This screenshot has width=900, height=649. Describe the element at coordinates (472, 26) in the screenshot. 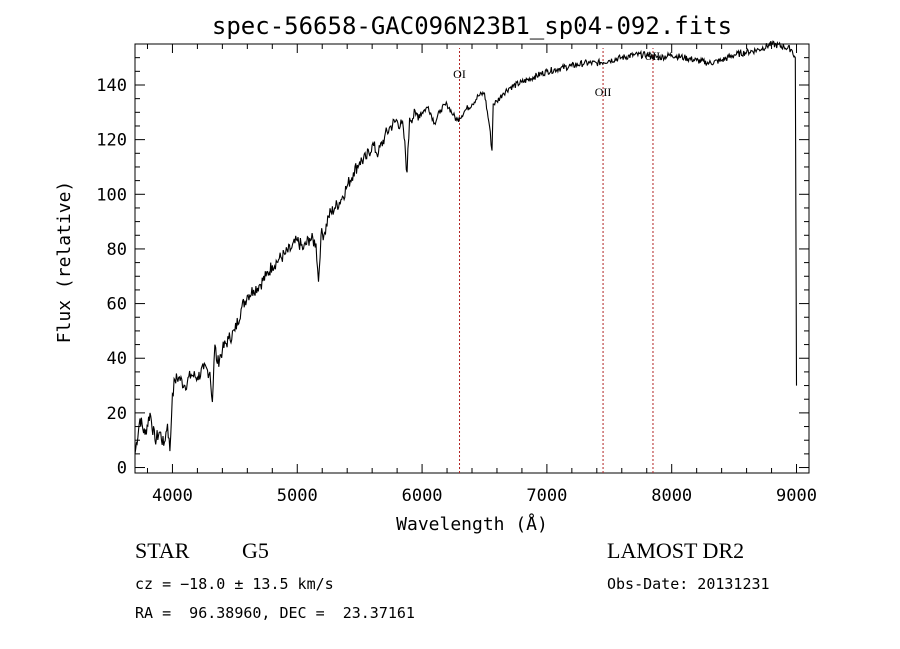

I see `chart-title: spec-56658-GAC096N23B1_sp04-092.fits` at that location.